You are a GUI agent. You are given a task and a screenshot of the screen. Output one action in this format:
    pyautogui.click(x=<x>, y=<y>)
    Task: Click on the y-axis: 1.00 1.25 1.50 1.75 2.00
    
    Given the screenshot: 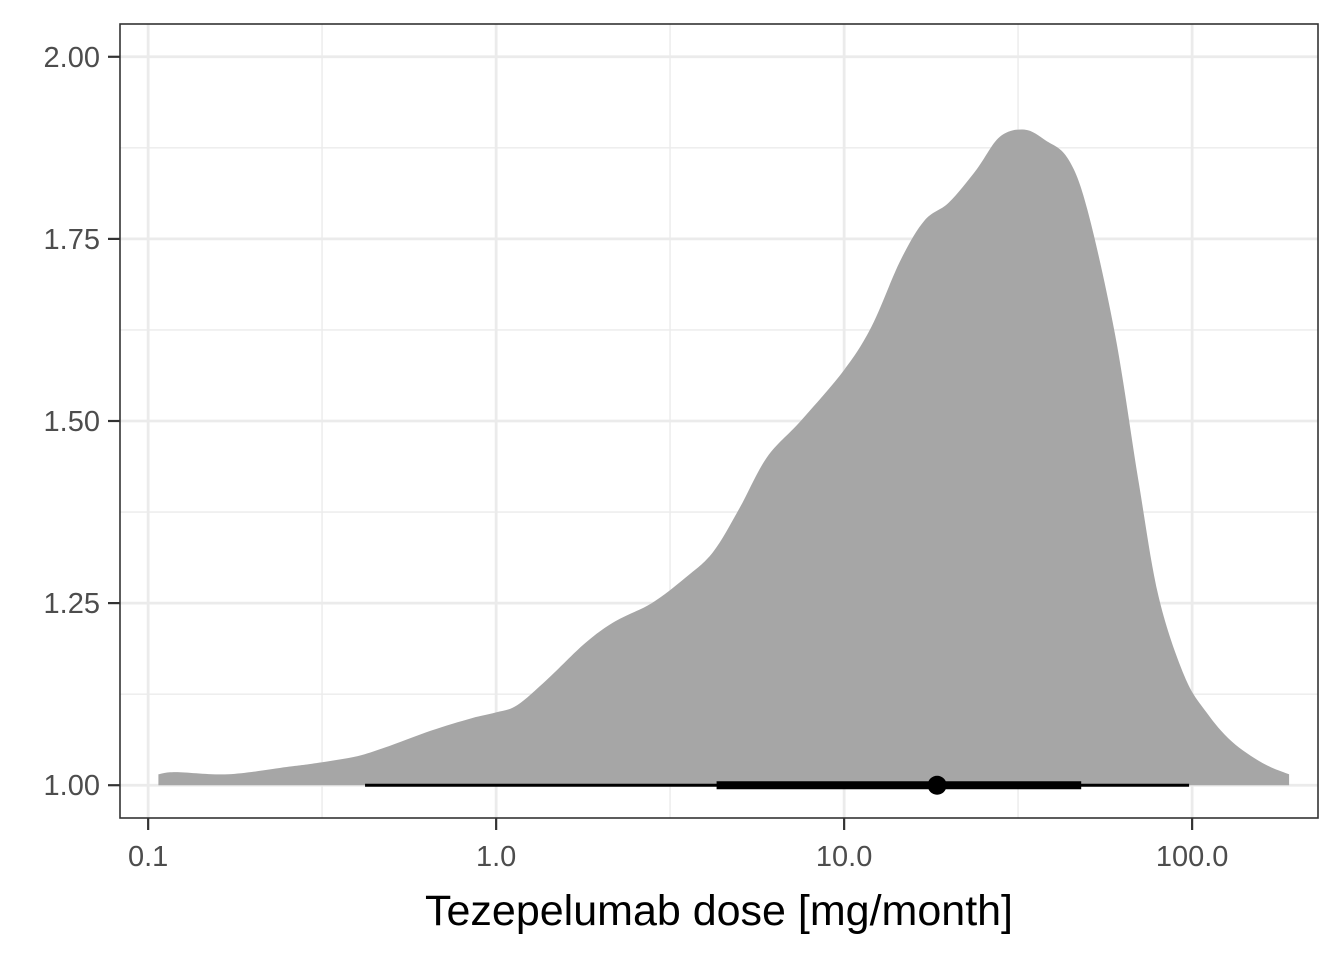 What is the action you would take?
    pyautogui.click(x=82, y=422)
    